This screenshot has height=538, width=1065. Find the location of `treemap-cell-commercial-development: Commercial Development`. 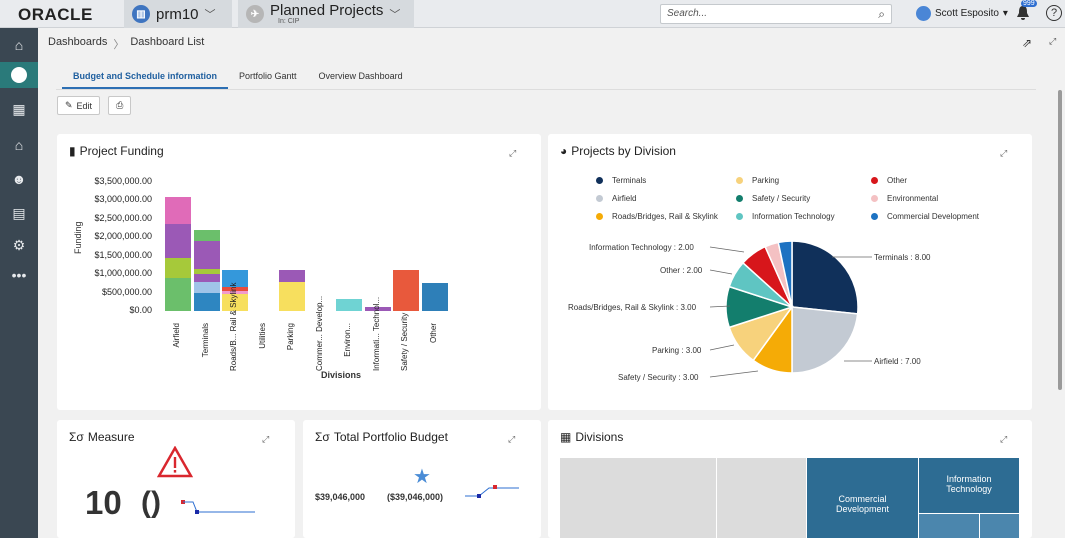

treemap-cell-commercial-development: Commercial Development is located at coordinates (862, 498).